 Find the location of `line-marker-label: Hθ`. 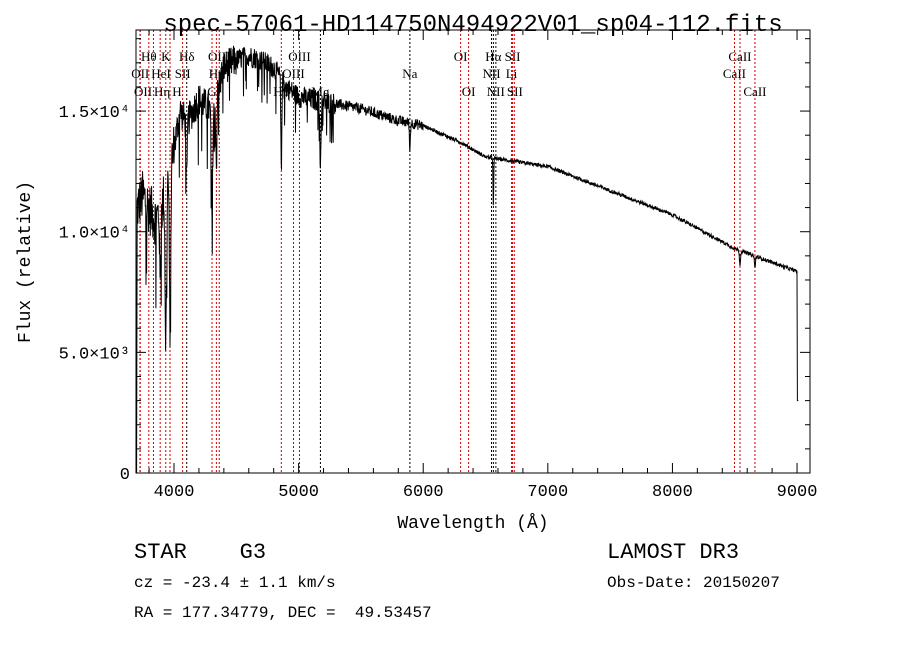

line-marker-label: Hθ is located at coordinates (149, 56).